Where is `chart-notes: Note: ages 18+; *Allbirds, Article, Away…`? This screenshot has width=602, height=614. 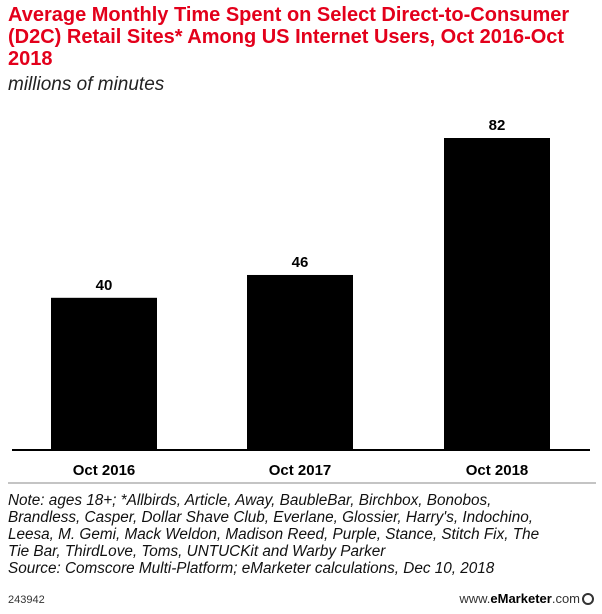
chart-notes: Note: ages 18+; *Allbirds, Article, Away… is located at coordinates (304, 534).